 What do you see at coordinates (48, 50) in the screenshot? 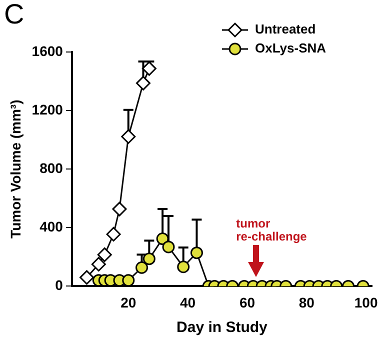
I see `y-tick-label: 1600` at bounding box center [48, 50].